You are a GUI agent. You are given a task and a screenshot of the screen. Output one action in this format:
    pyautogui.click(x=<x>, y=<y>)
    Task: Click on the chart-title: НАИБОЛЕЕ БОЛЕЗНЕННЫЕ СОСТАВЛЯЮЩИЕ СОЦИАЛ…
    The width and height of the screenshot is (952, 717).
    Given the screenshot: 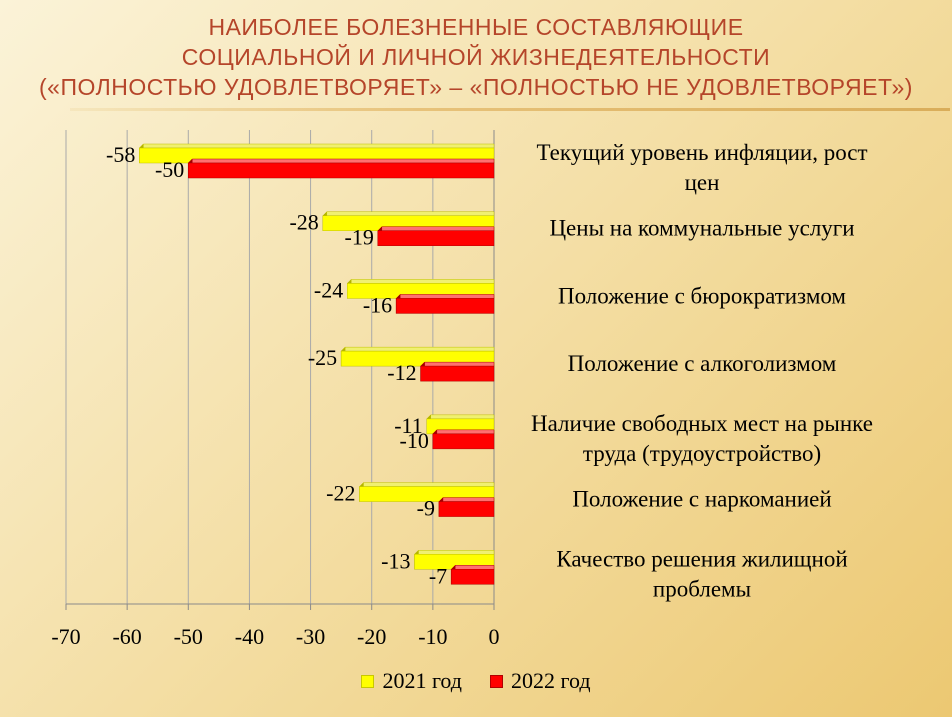 What is the action you would take?
    pyautogui.click(x=476, y=57)
    